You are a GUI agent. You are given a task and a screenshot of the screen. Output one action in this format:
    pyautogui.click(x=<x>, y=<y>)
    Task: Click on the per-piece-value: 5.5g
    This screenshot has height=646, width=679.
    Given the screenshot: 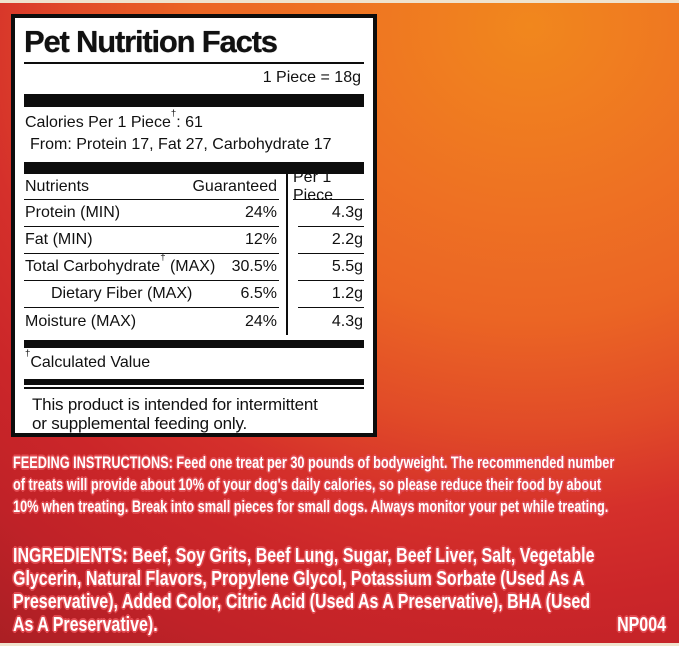 What is the action you would take?
    pyautogui.click(x=347, y=266)
    